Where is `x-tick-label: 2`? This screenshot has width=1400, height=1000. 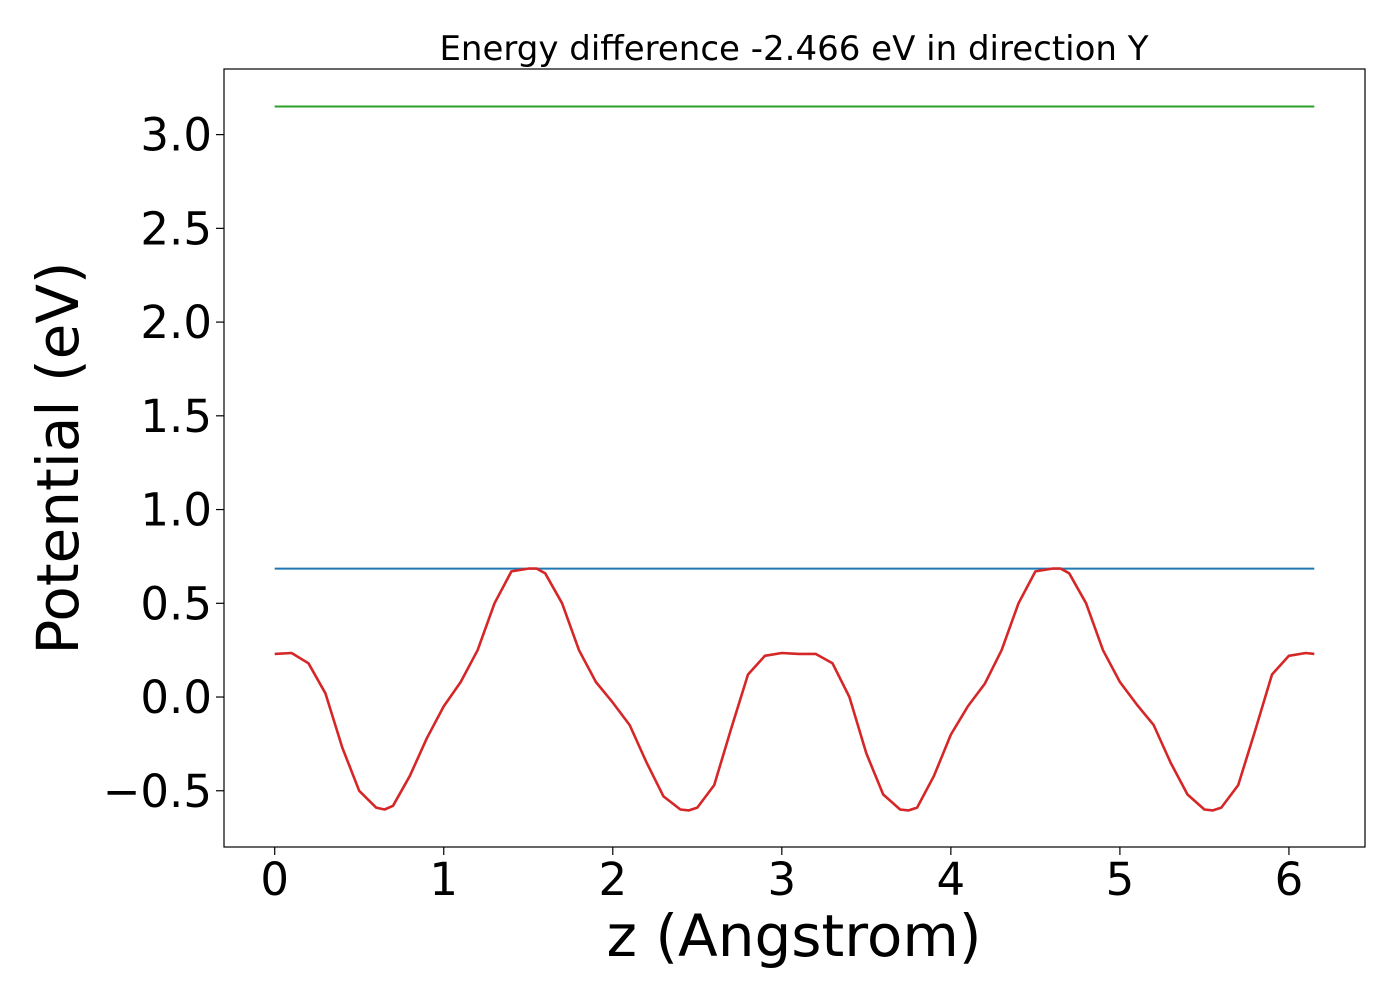 x-tick-label: 2 is located at coordinates (612, 879).